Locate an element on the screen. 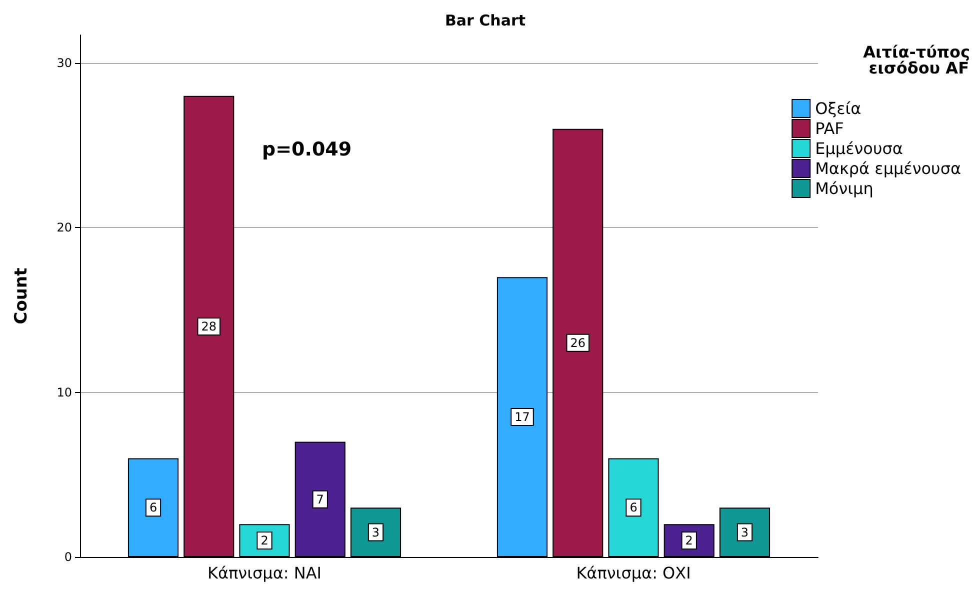  x-tick-label: Κάπνισμα: ΝΑΙ is located at coordinates (265, 573).